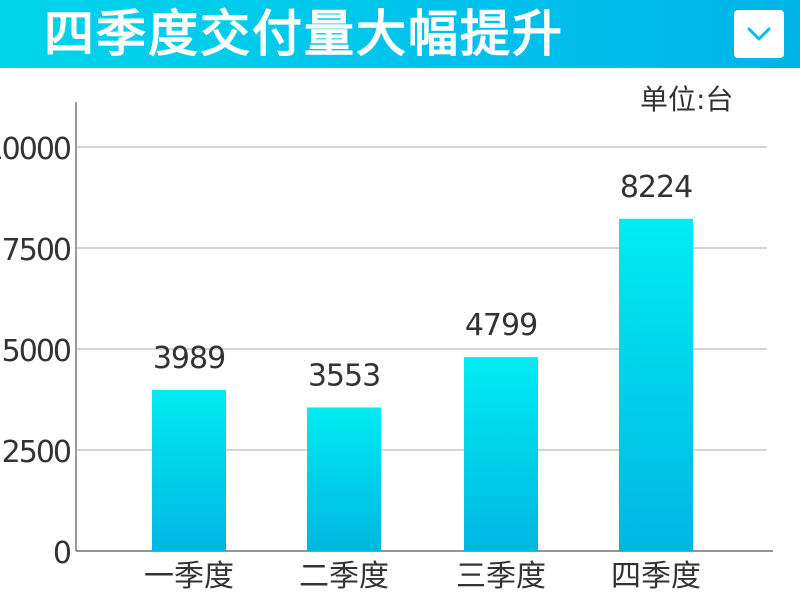 The height and width of the screenshot is (600, 800). I want to click on bar-value-label: 3989, so click(189, 358).